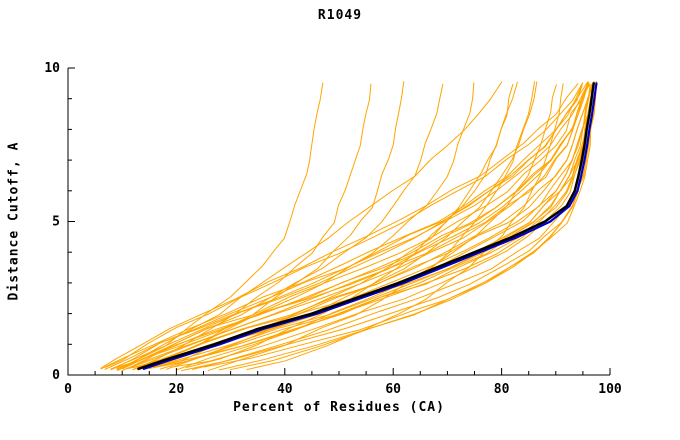 This screenshot has width=680, height=440. What do you see at coordinates (56, 222) in the screenshot?
I see `y-tick-label: 5` at bounding box center [56, 222].